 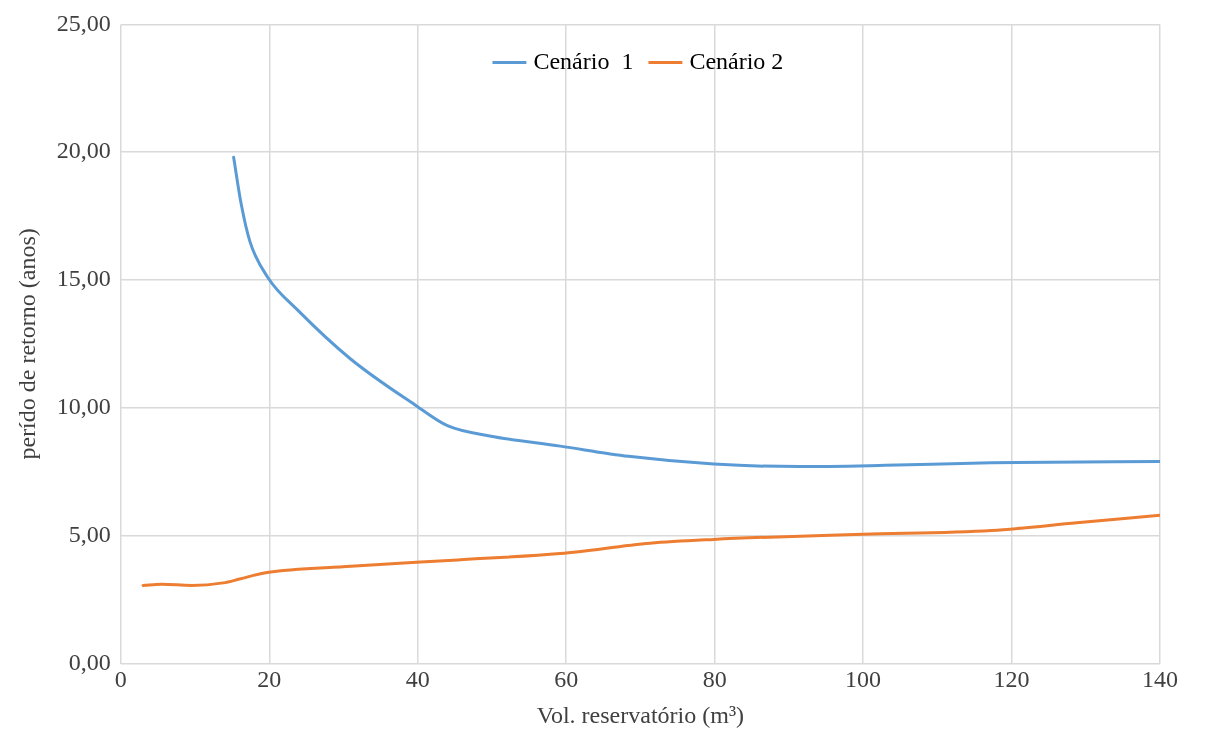 What do you see at coordinates (566, 679) in the screenshot?
I see `x-tick-label: 60` at bounding box center [566, 679].